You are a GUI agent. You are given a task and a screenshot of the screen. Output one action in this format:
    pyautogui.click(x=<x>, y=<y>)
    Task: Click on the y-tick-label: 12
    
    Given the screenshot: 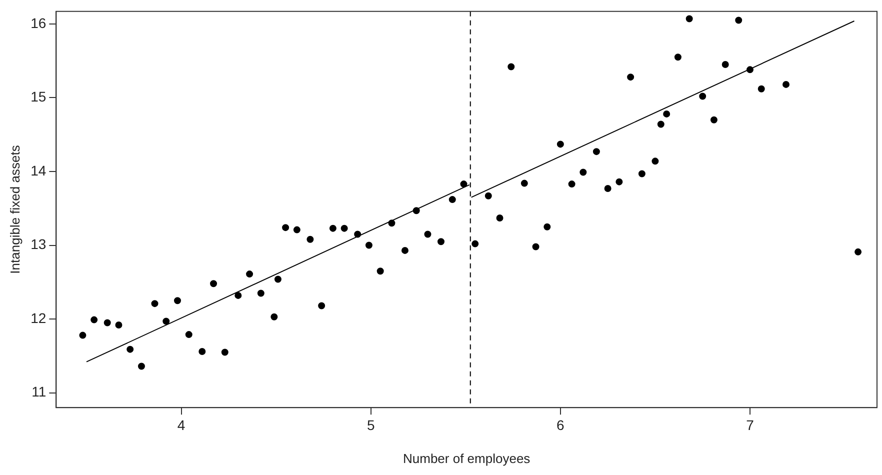 What is the action you would take?
    pyautogui.click(x=38, y=318)
    